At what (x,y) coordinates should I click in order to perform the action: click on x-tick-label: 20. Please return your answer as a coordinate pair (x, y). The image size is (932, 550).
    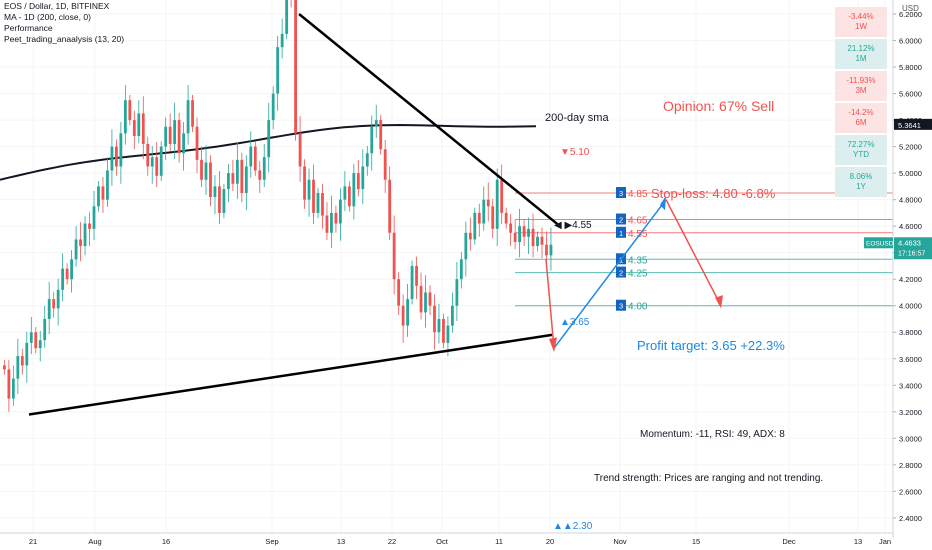
    Looking at the image, I should click on (550, 541).